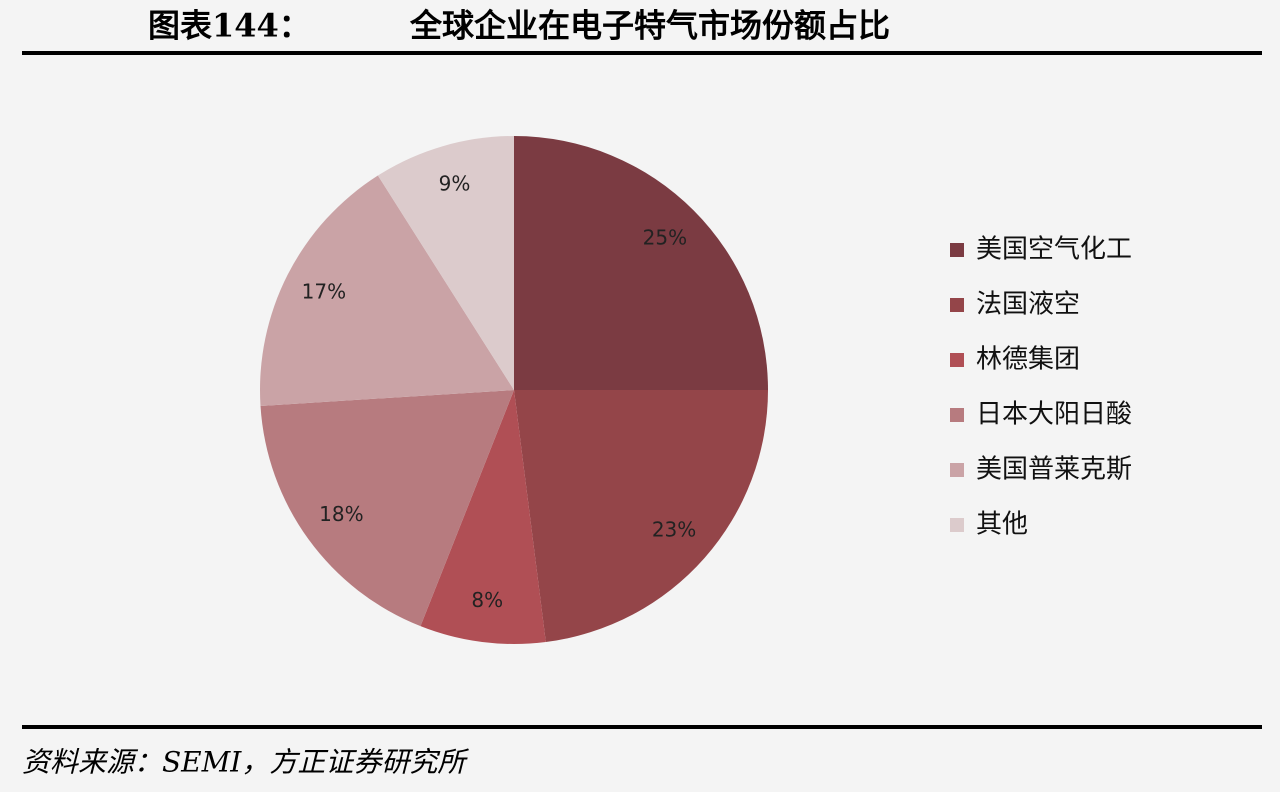 The width and height of the screenshot is (1280, 792). What do you see at coordinates (229, 26) in the screenshot?
I see `figure-number: 图表144：` at bounding box center [229, 26].